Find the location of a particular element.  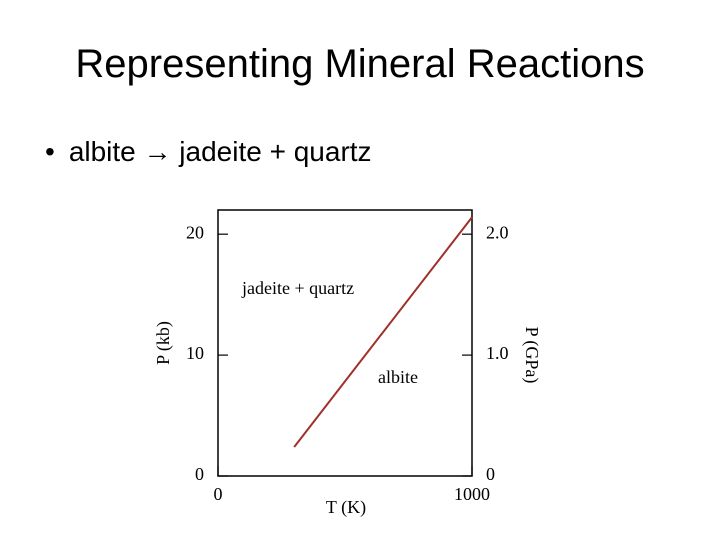

annotation: albite is located at coordinates (398, 377).